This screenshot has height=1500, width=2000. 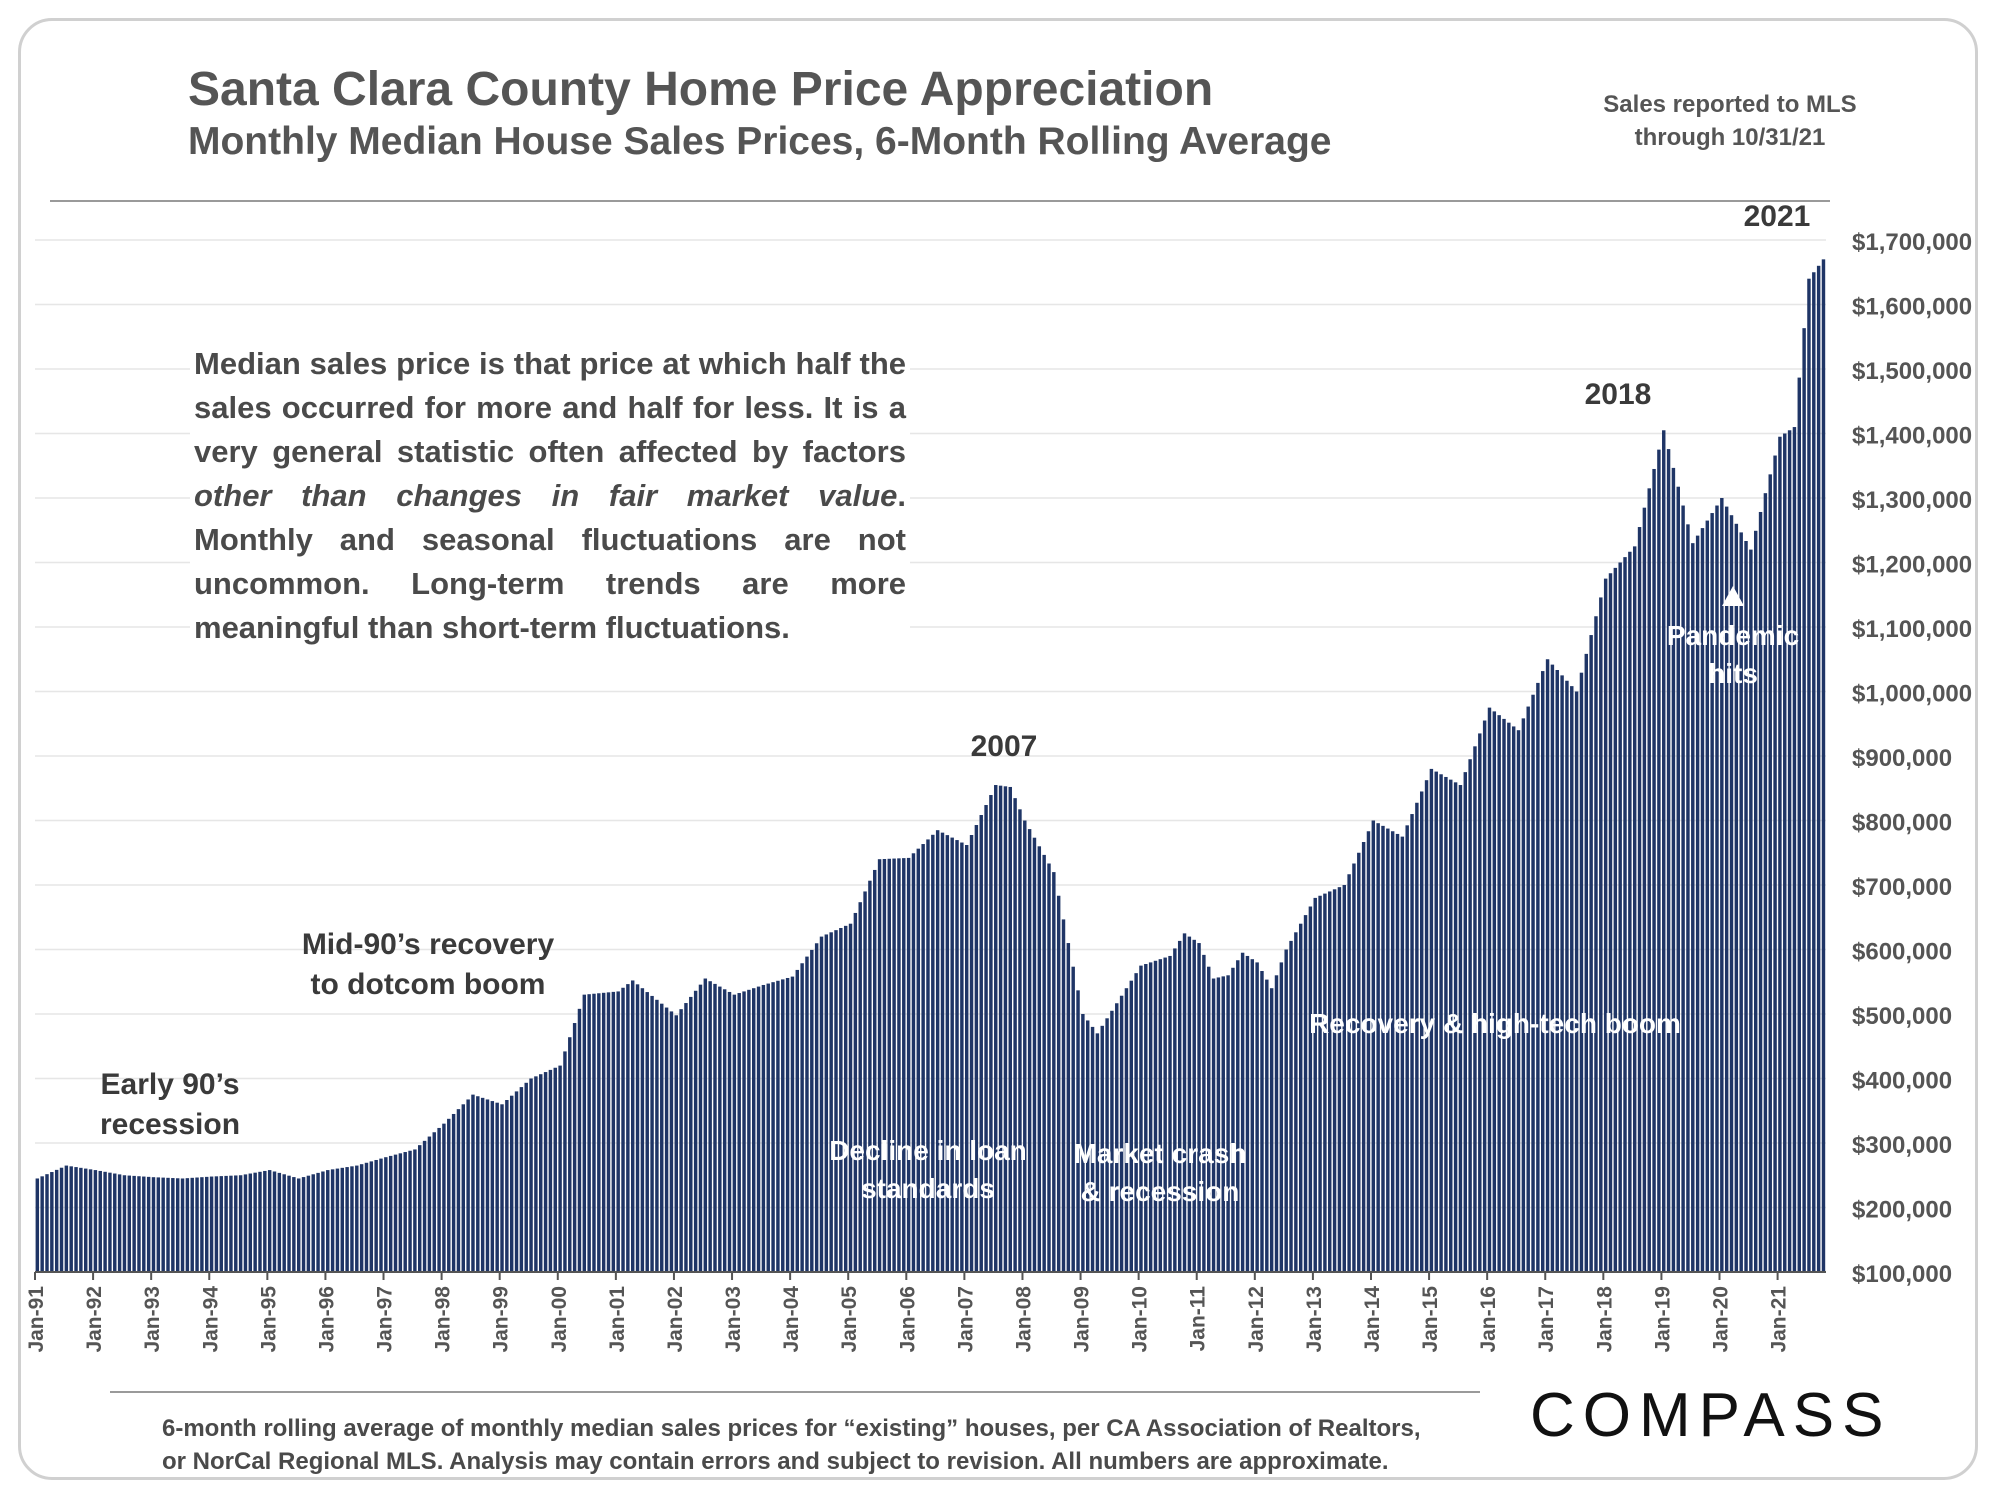 I want to click on bar: Jun-21: $1,563,333, so click(x=1804, y=800).